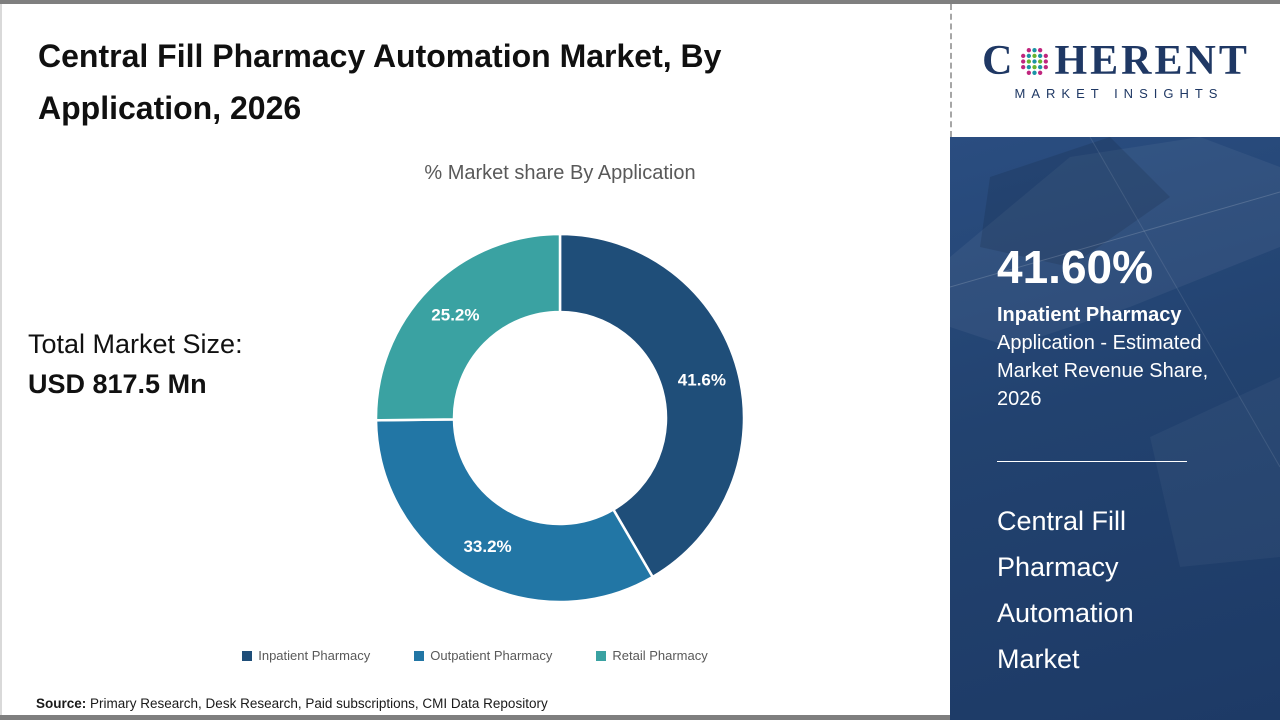 This screenshot has width=1280, height=720. What do you see at coordinates (1035, 61) in the screenshot?
I see `globe-dots-icon` at bounding box center [1035, 61].